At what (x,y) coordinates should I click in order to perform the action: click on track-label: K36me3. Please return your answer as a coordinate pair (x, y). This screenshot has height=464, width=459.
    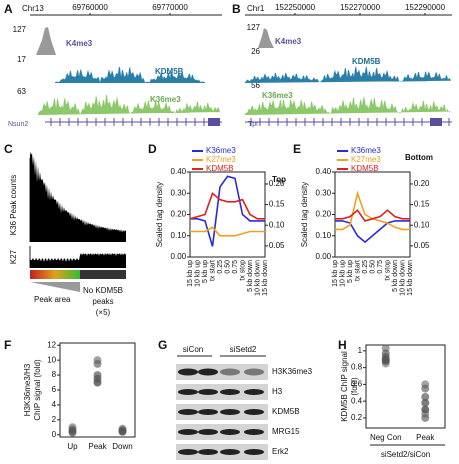
    Looking at the image, I should click on (165, 99).